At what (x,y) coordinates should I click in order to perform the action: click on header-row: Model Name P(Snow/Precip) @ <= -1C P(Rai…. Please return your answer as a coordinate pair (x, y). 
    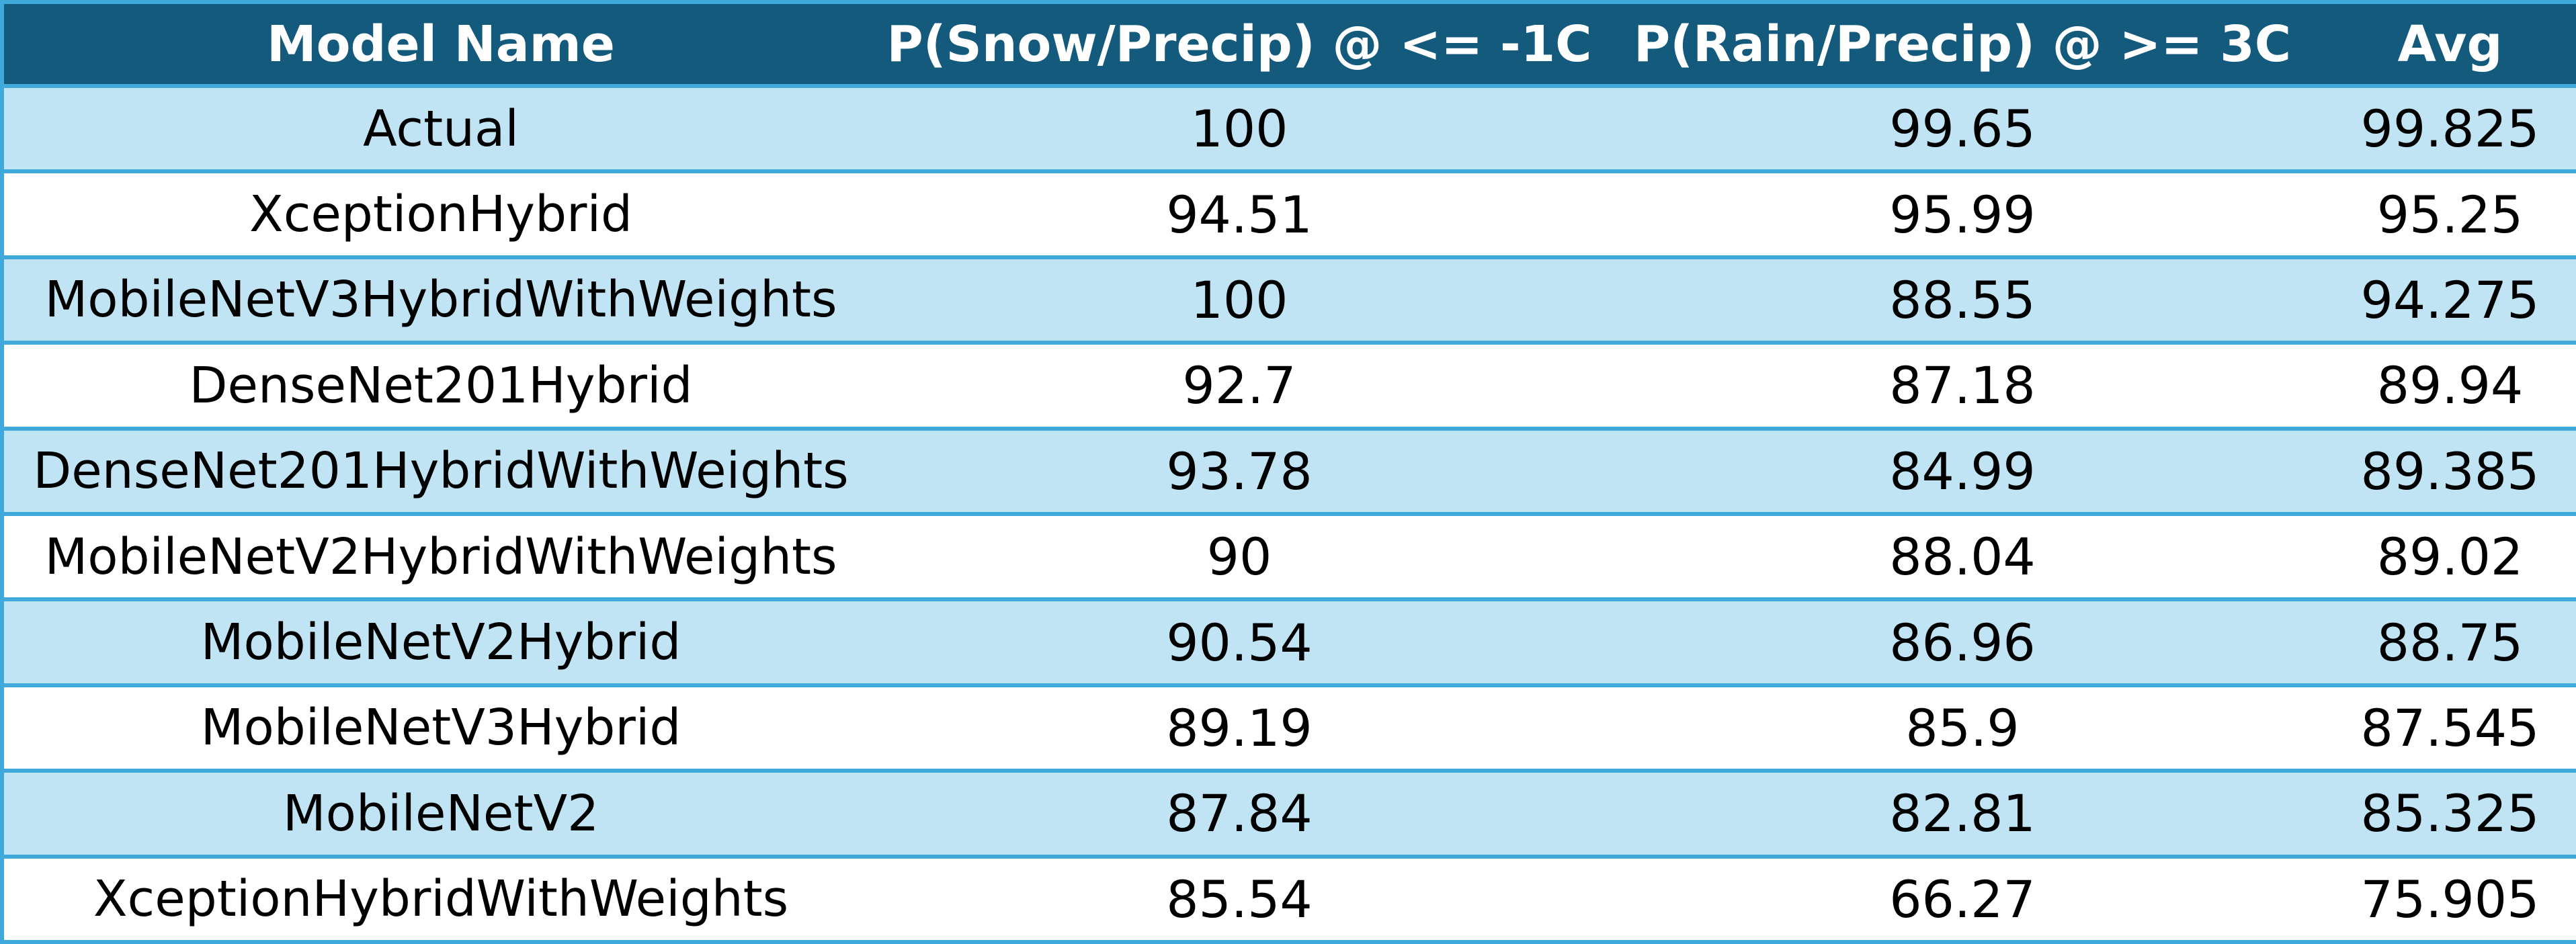
    Looking at the image, I should click on (1288, 44).